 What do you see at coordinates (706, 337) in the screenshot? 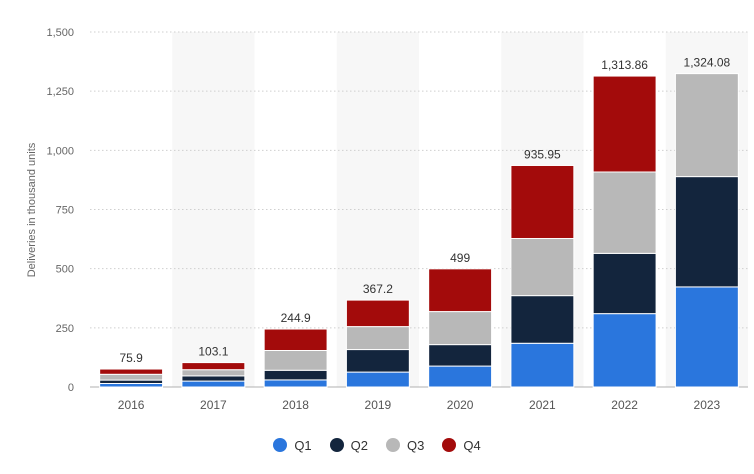
I see `bar-q1-2023` at bounding box center [706, 337].